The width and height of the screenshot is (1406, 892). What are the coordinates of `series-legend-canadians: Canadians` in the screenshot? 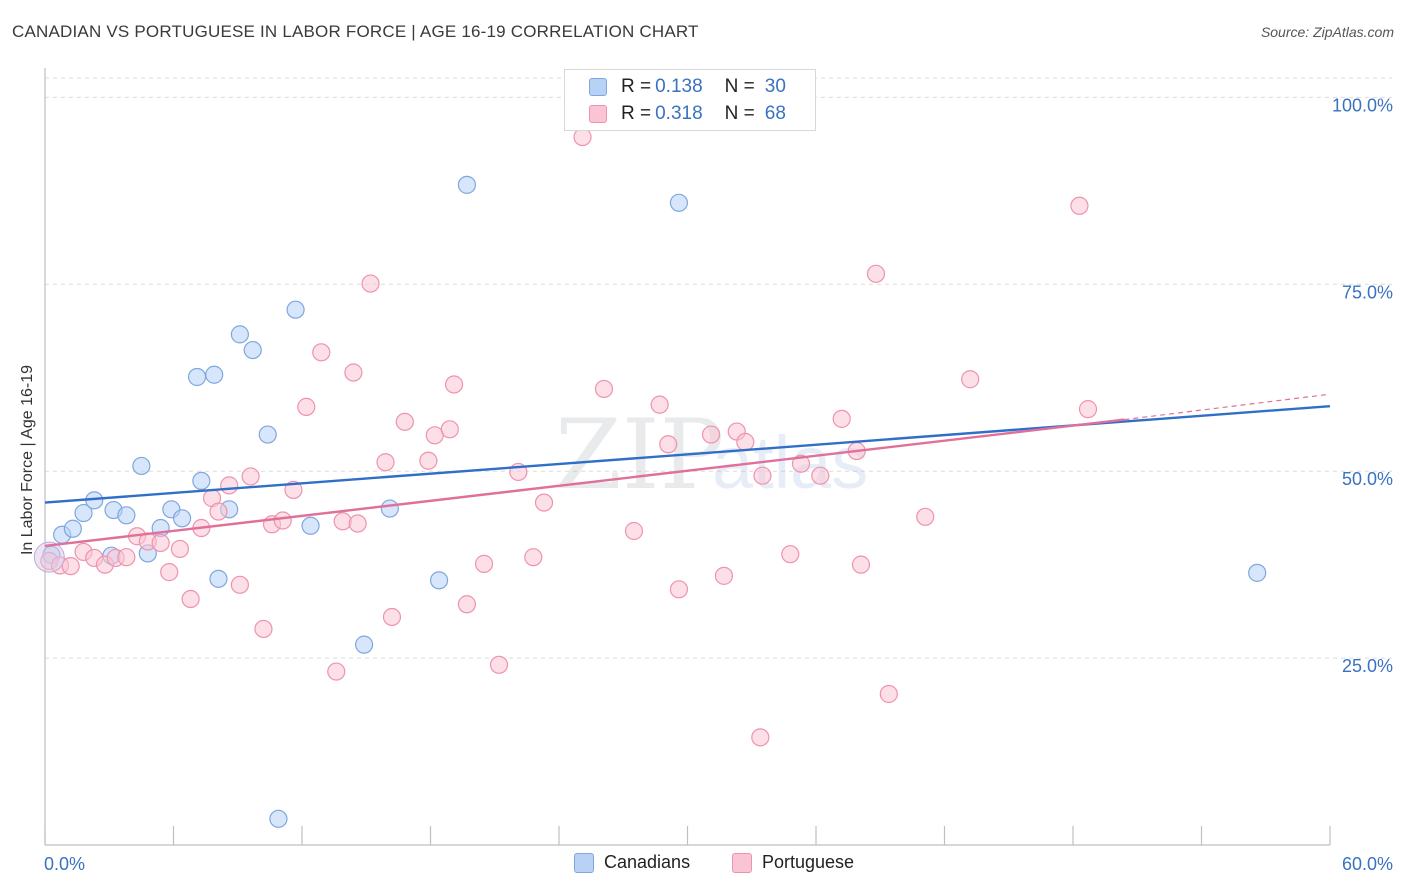 It's located at (632, 862).